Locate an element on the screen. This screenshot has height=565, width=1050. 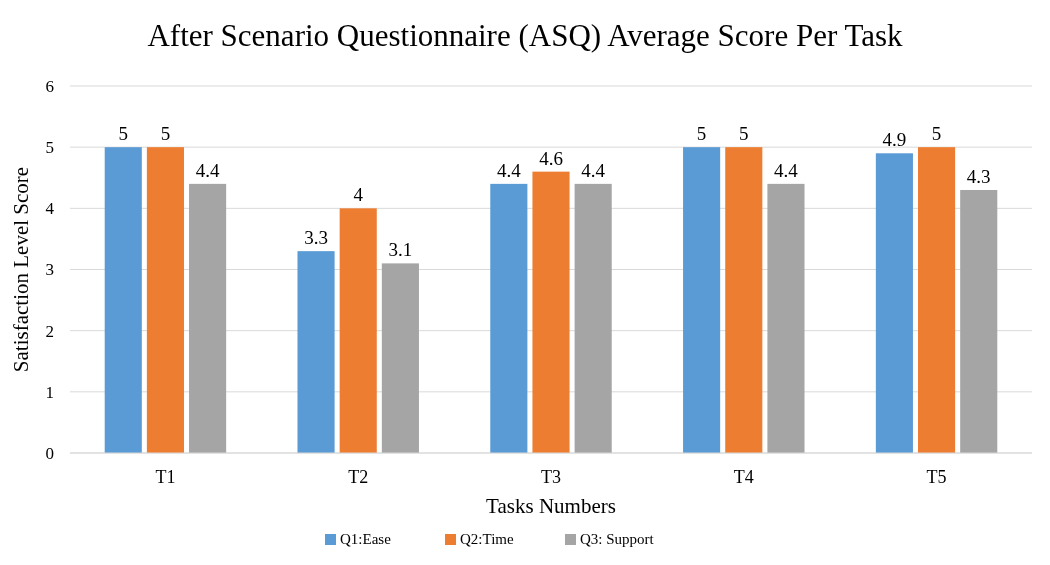
x-tick-label: T2 is located at coordinates (358, 477).